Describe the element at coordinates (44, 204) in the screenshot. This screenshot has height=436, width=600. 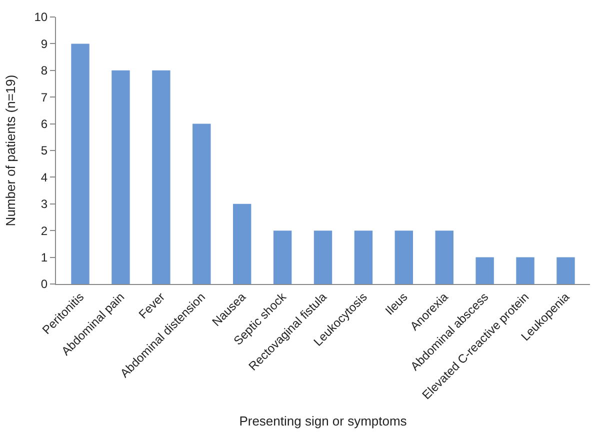
I see `y-tick-label: 3` at that location.